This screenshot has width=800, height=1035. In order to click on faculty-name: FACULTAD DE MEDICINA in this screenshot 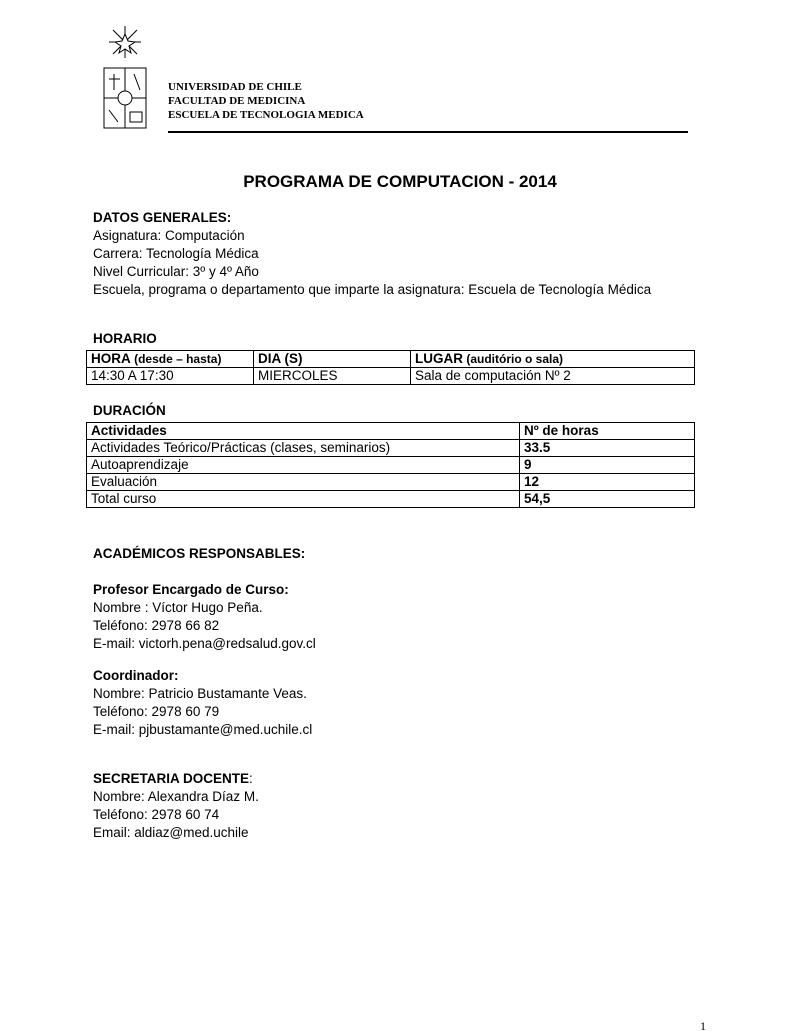, I will do `click(237, 101)`.